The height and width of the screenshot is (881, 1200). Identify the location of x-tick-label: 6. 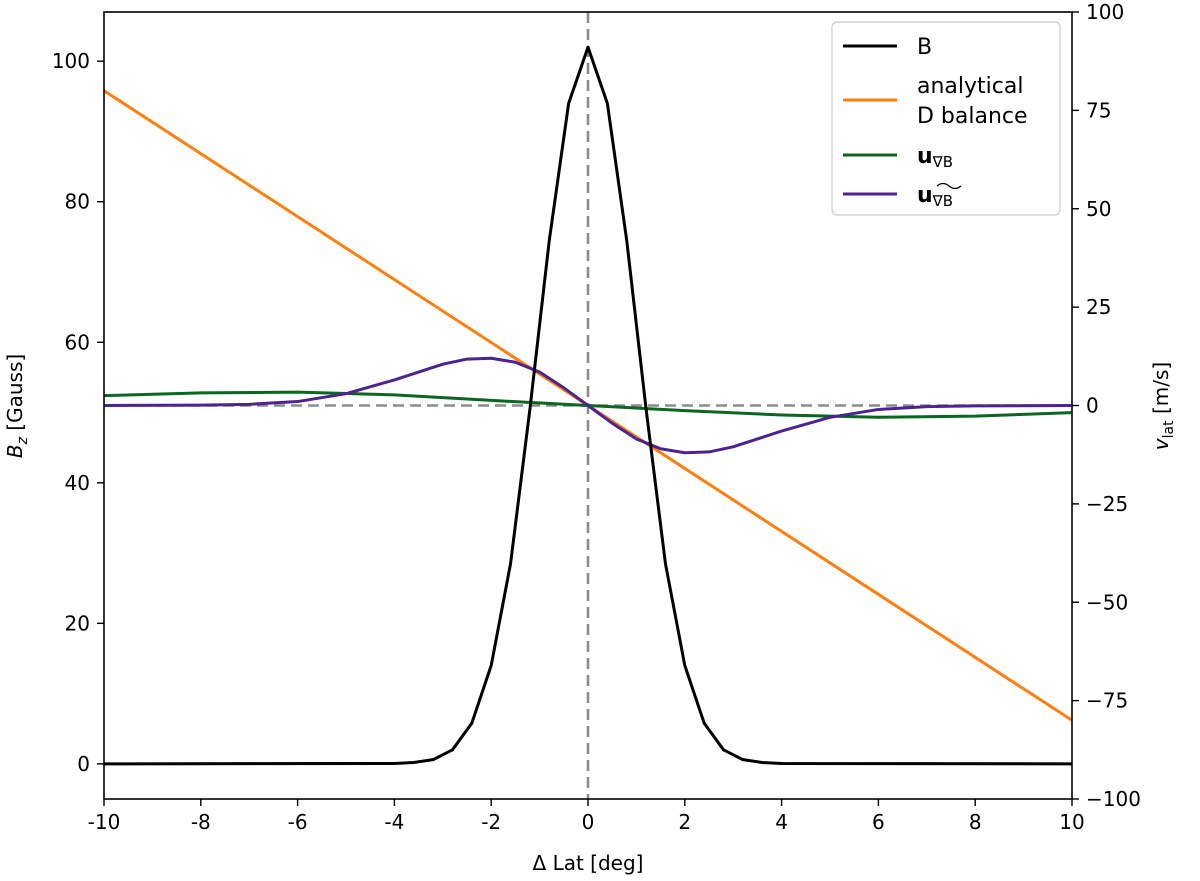
(878, 822).